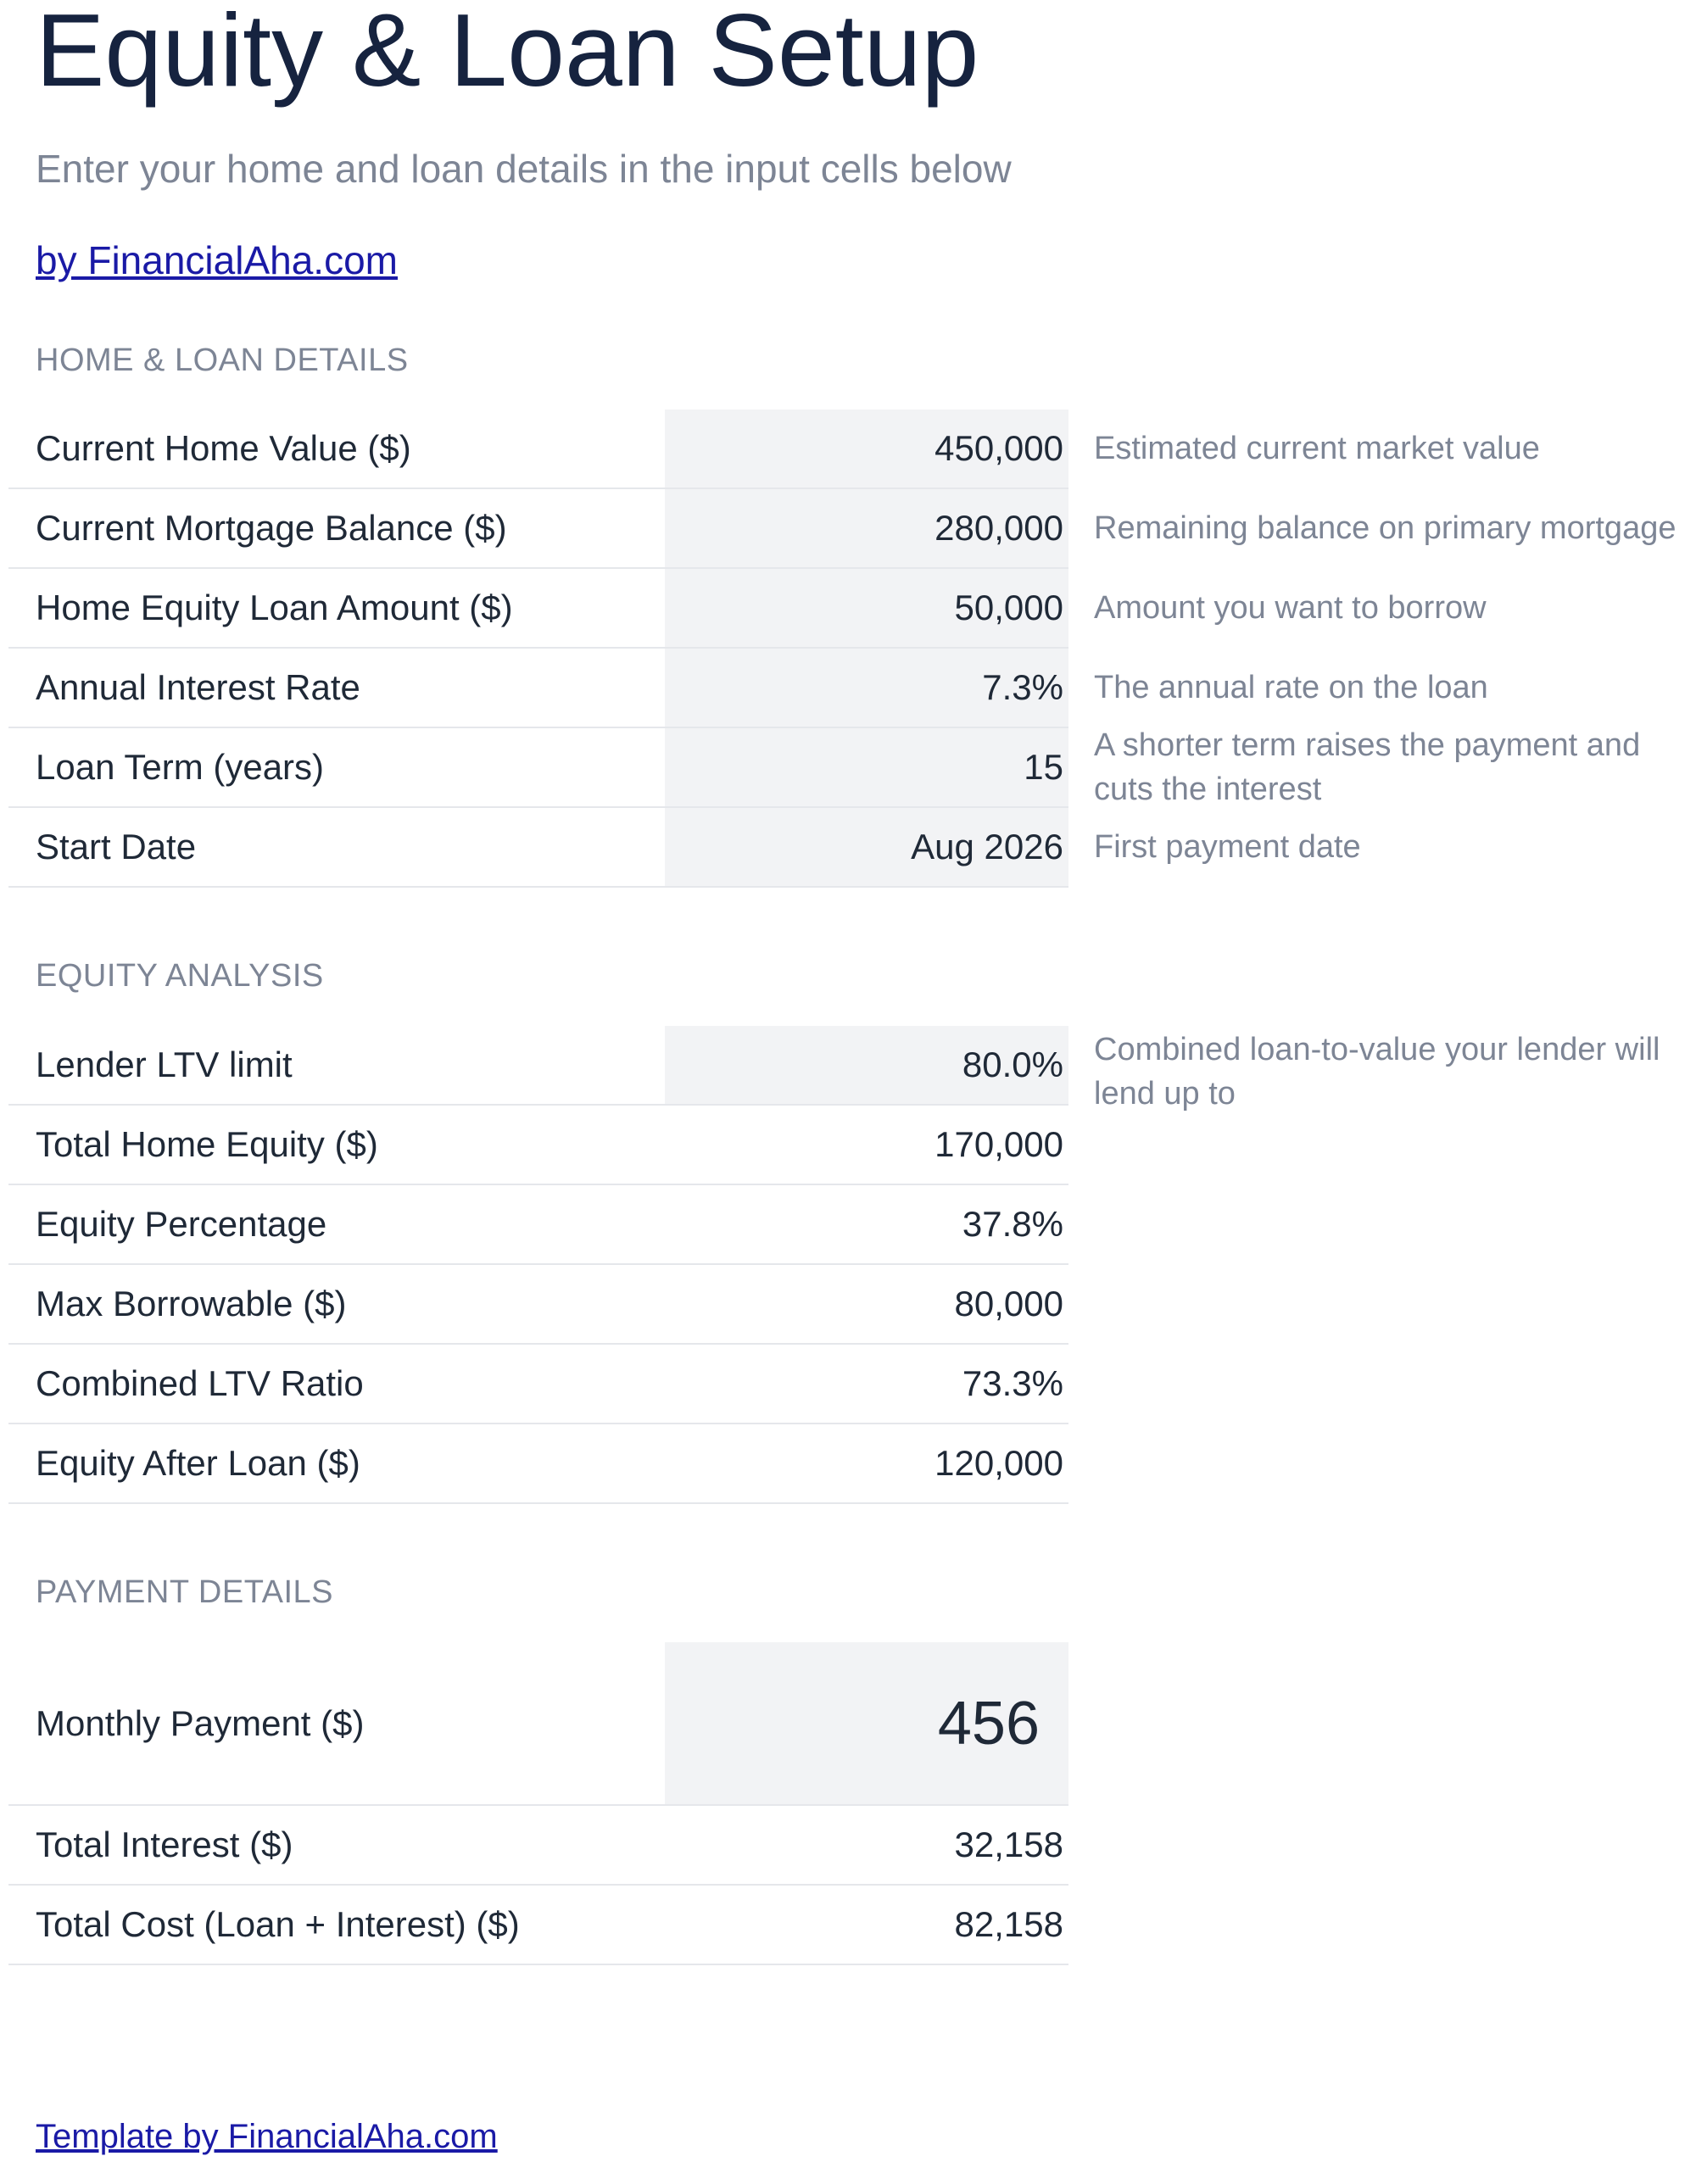 The width and height of the screenshot is (1696, 2184). I want to click on total-cost-value: 82,158, so click(1009, 1924).